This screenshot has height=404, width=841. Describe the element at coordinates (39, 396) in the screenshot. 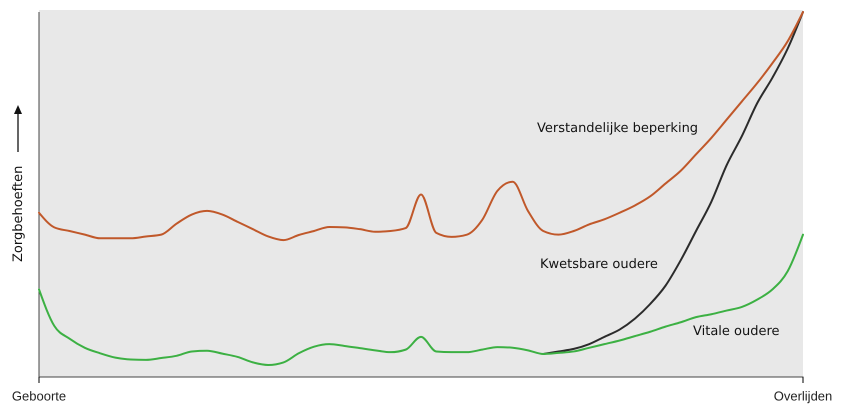

I see `x-tick-label: Geboorte` at that location.